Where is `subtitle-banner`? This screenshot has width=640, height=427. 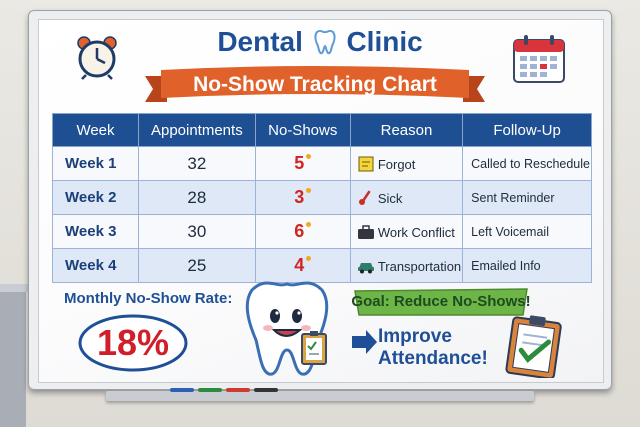
subtitle-banner is located at coordinates (315, 84).